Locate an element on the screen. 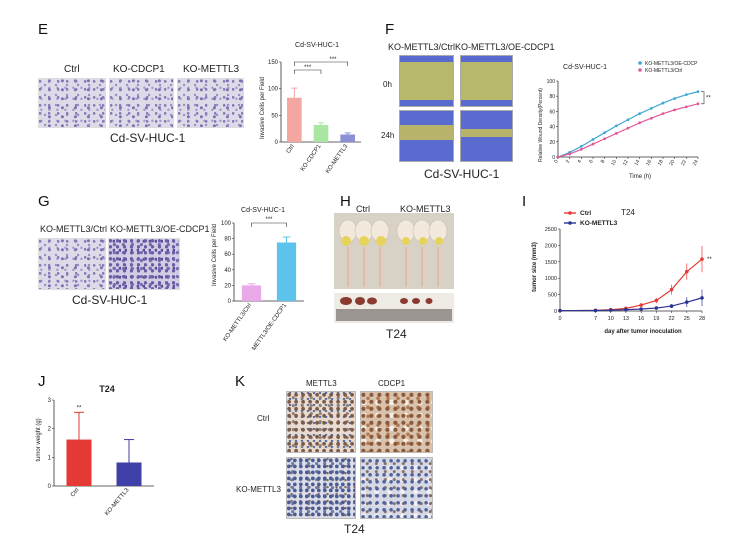 This screenshot has width=734, height=553. J-bar-category-label-1: KO-METTL3 is located at coordinates (117, 502).